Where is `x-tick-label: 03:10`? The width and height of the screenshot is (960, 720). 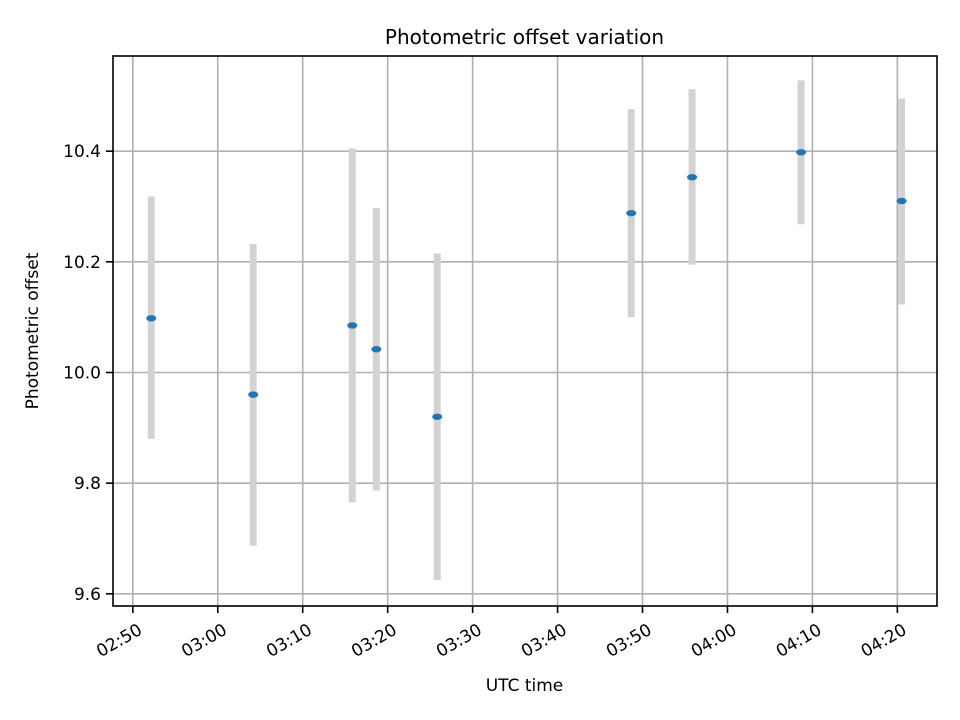 x-tick-label: 03:10 is located at coordinates (289, 641).